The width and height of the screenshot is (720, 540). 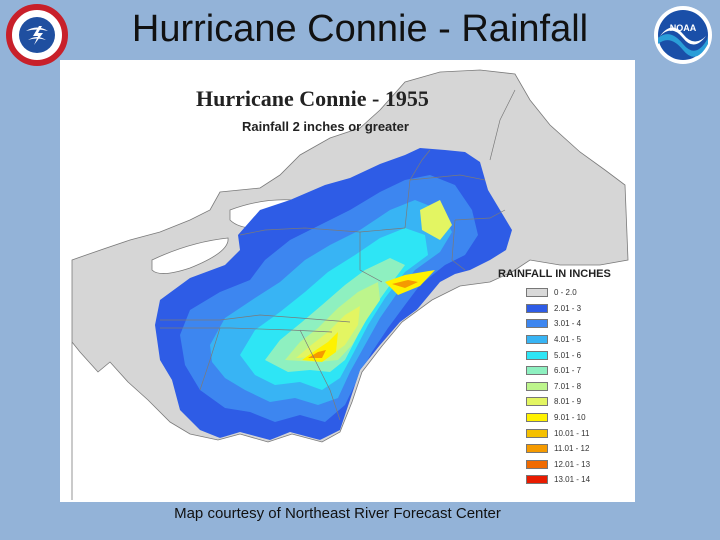 What do you see at coordinates (190, 255) in the screenshot?
I see `lake-erie` at bounding box center [190, 255].